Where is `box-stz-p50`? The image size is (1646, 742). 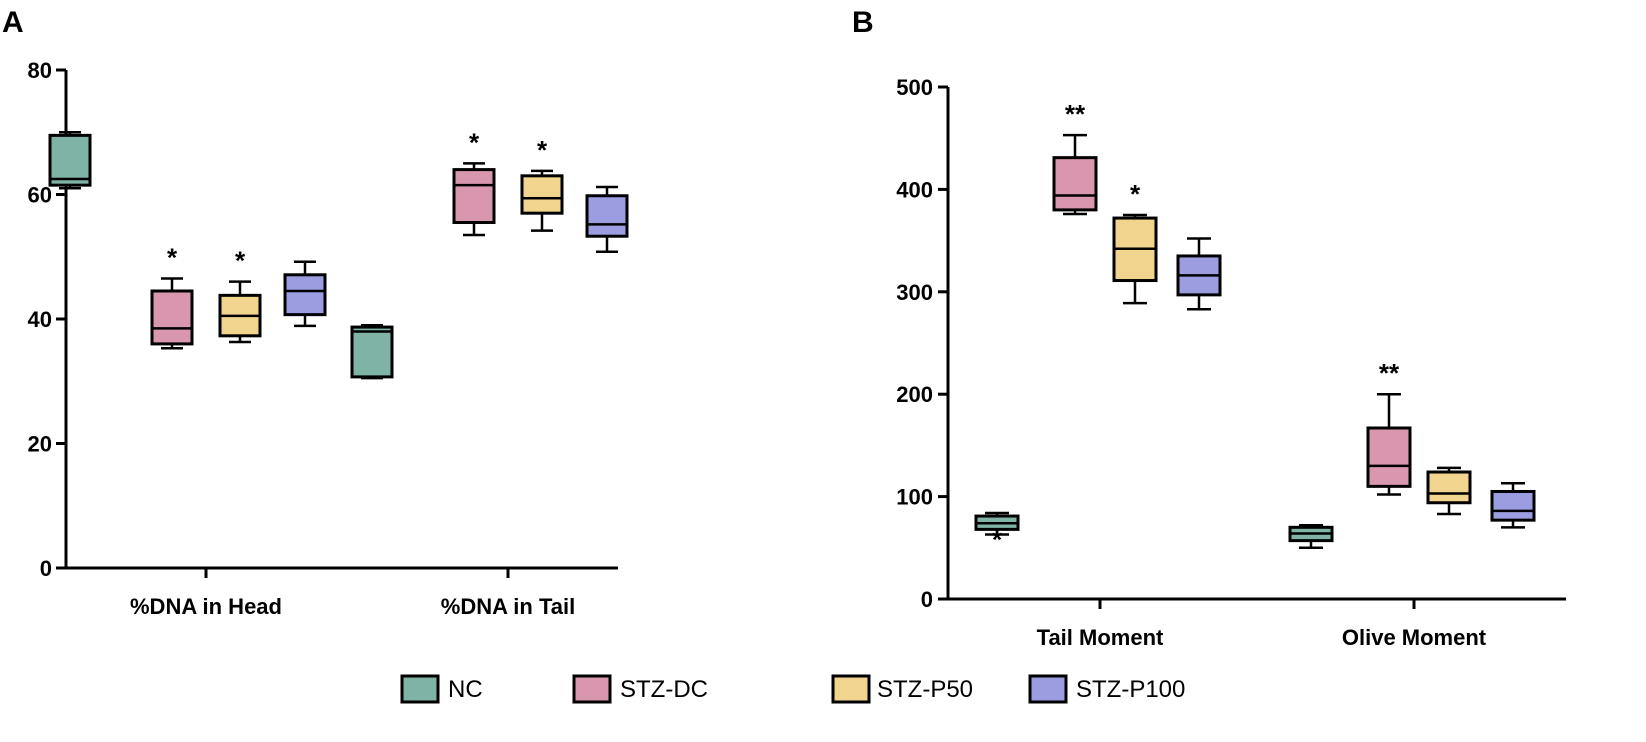 box-stz-p50 is located at coordinates (1449, 491).